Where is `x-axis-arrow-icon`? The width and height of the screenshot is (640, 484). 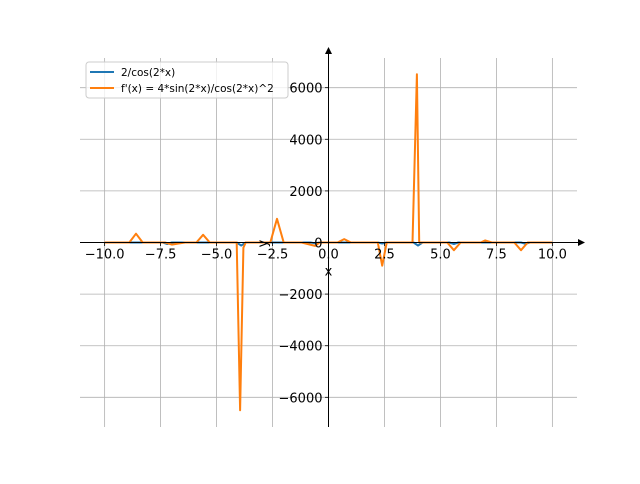 x-axis-arrow-icon is located at coordinates (581, 242).